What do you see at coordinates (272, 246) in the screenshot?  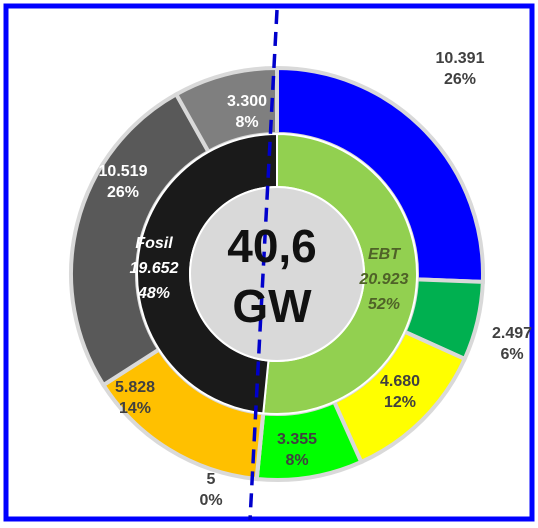 I see `center-value: 40,6` at bounding box center [272, 246].